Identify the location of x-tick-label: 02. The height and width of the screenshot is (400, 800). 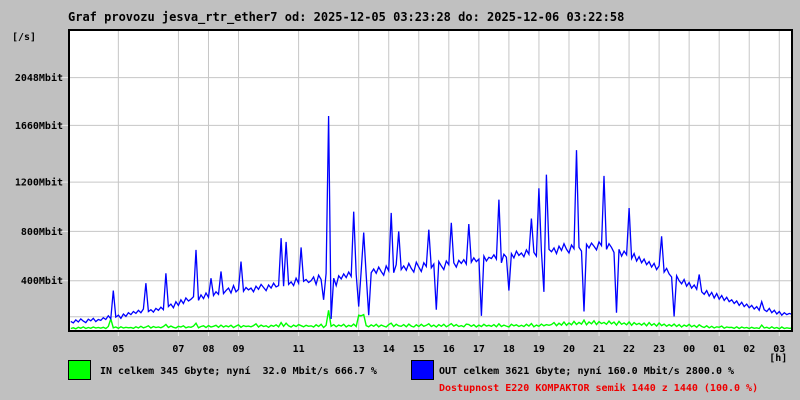
(749, 349).